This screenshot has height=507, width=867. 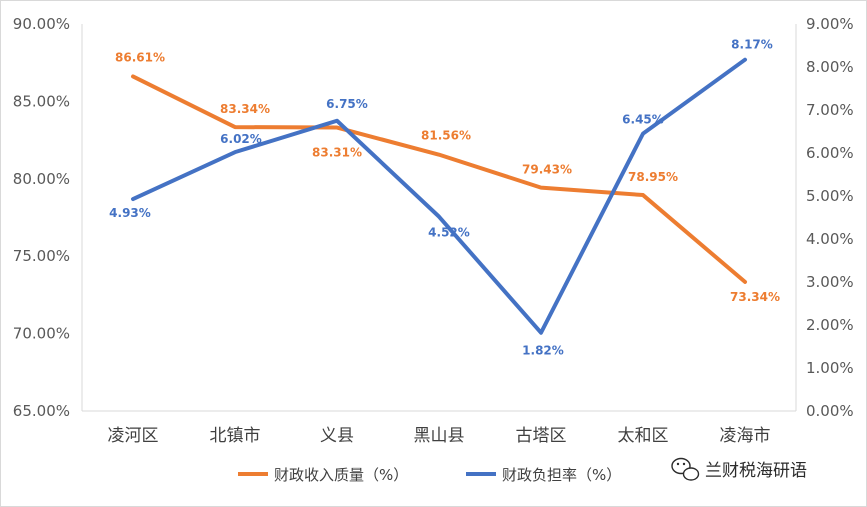 I want to click on category-labels: 凌河区 北镇市 义县 黑山县 古塔区 太和区 凌海市, so click(x=439, y=436).